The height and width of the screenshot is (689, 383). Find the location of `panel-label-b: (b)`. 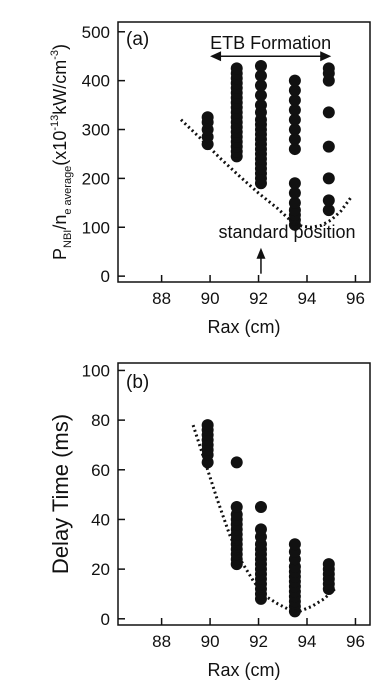

panel-label-b: (b) is located at coordinates (137, 382).